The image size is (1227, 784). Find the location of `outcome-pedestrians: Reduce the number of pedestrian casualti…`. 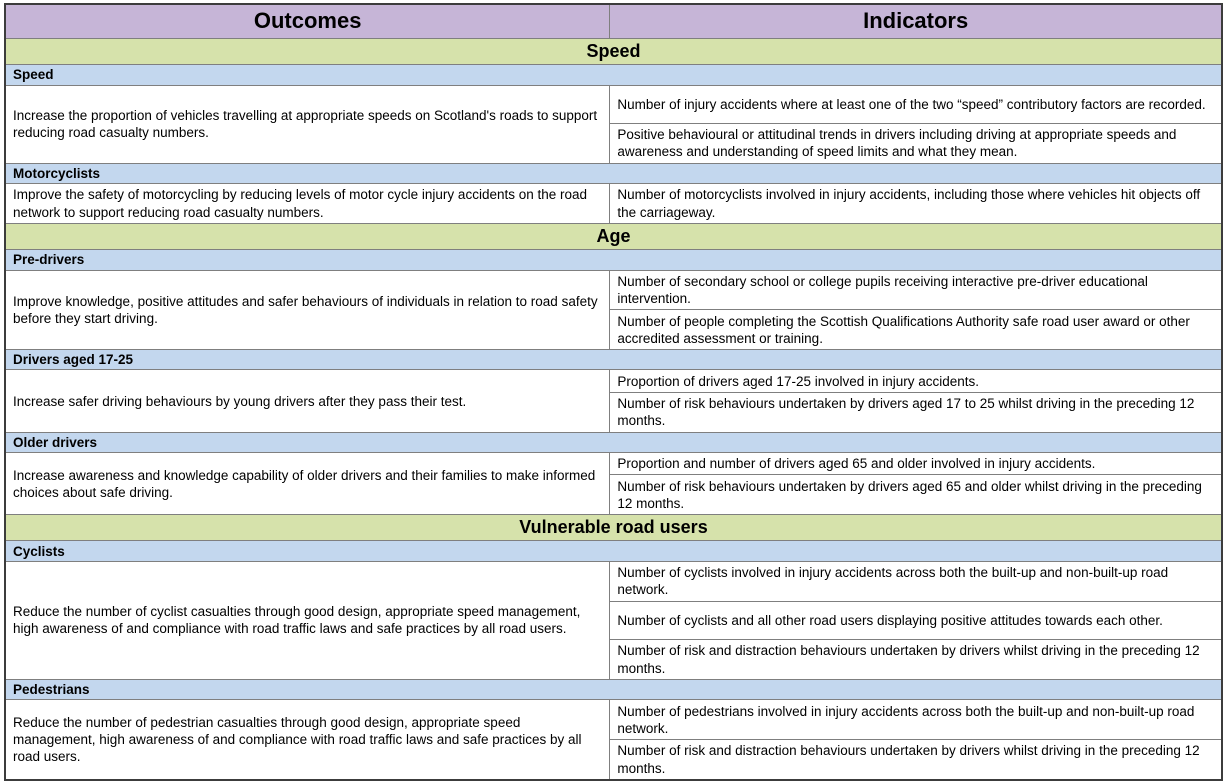

outcome-pedestrians: Reduce the number of pedestrian casualti… is located at coordinates (307, 740).